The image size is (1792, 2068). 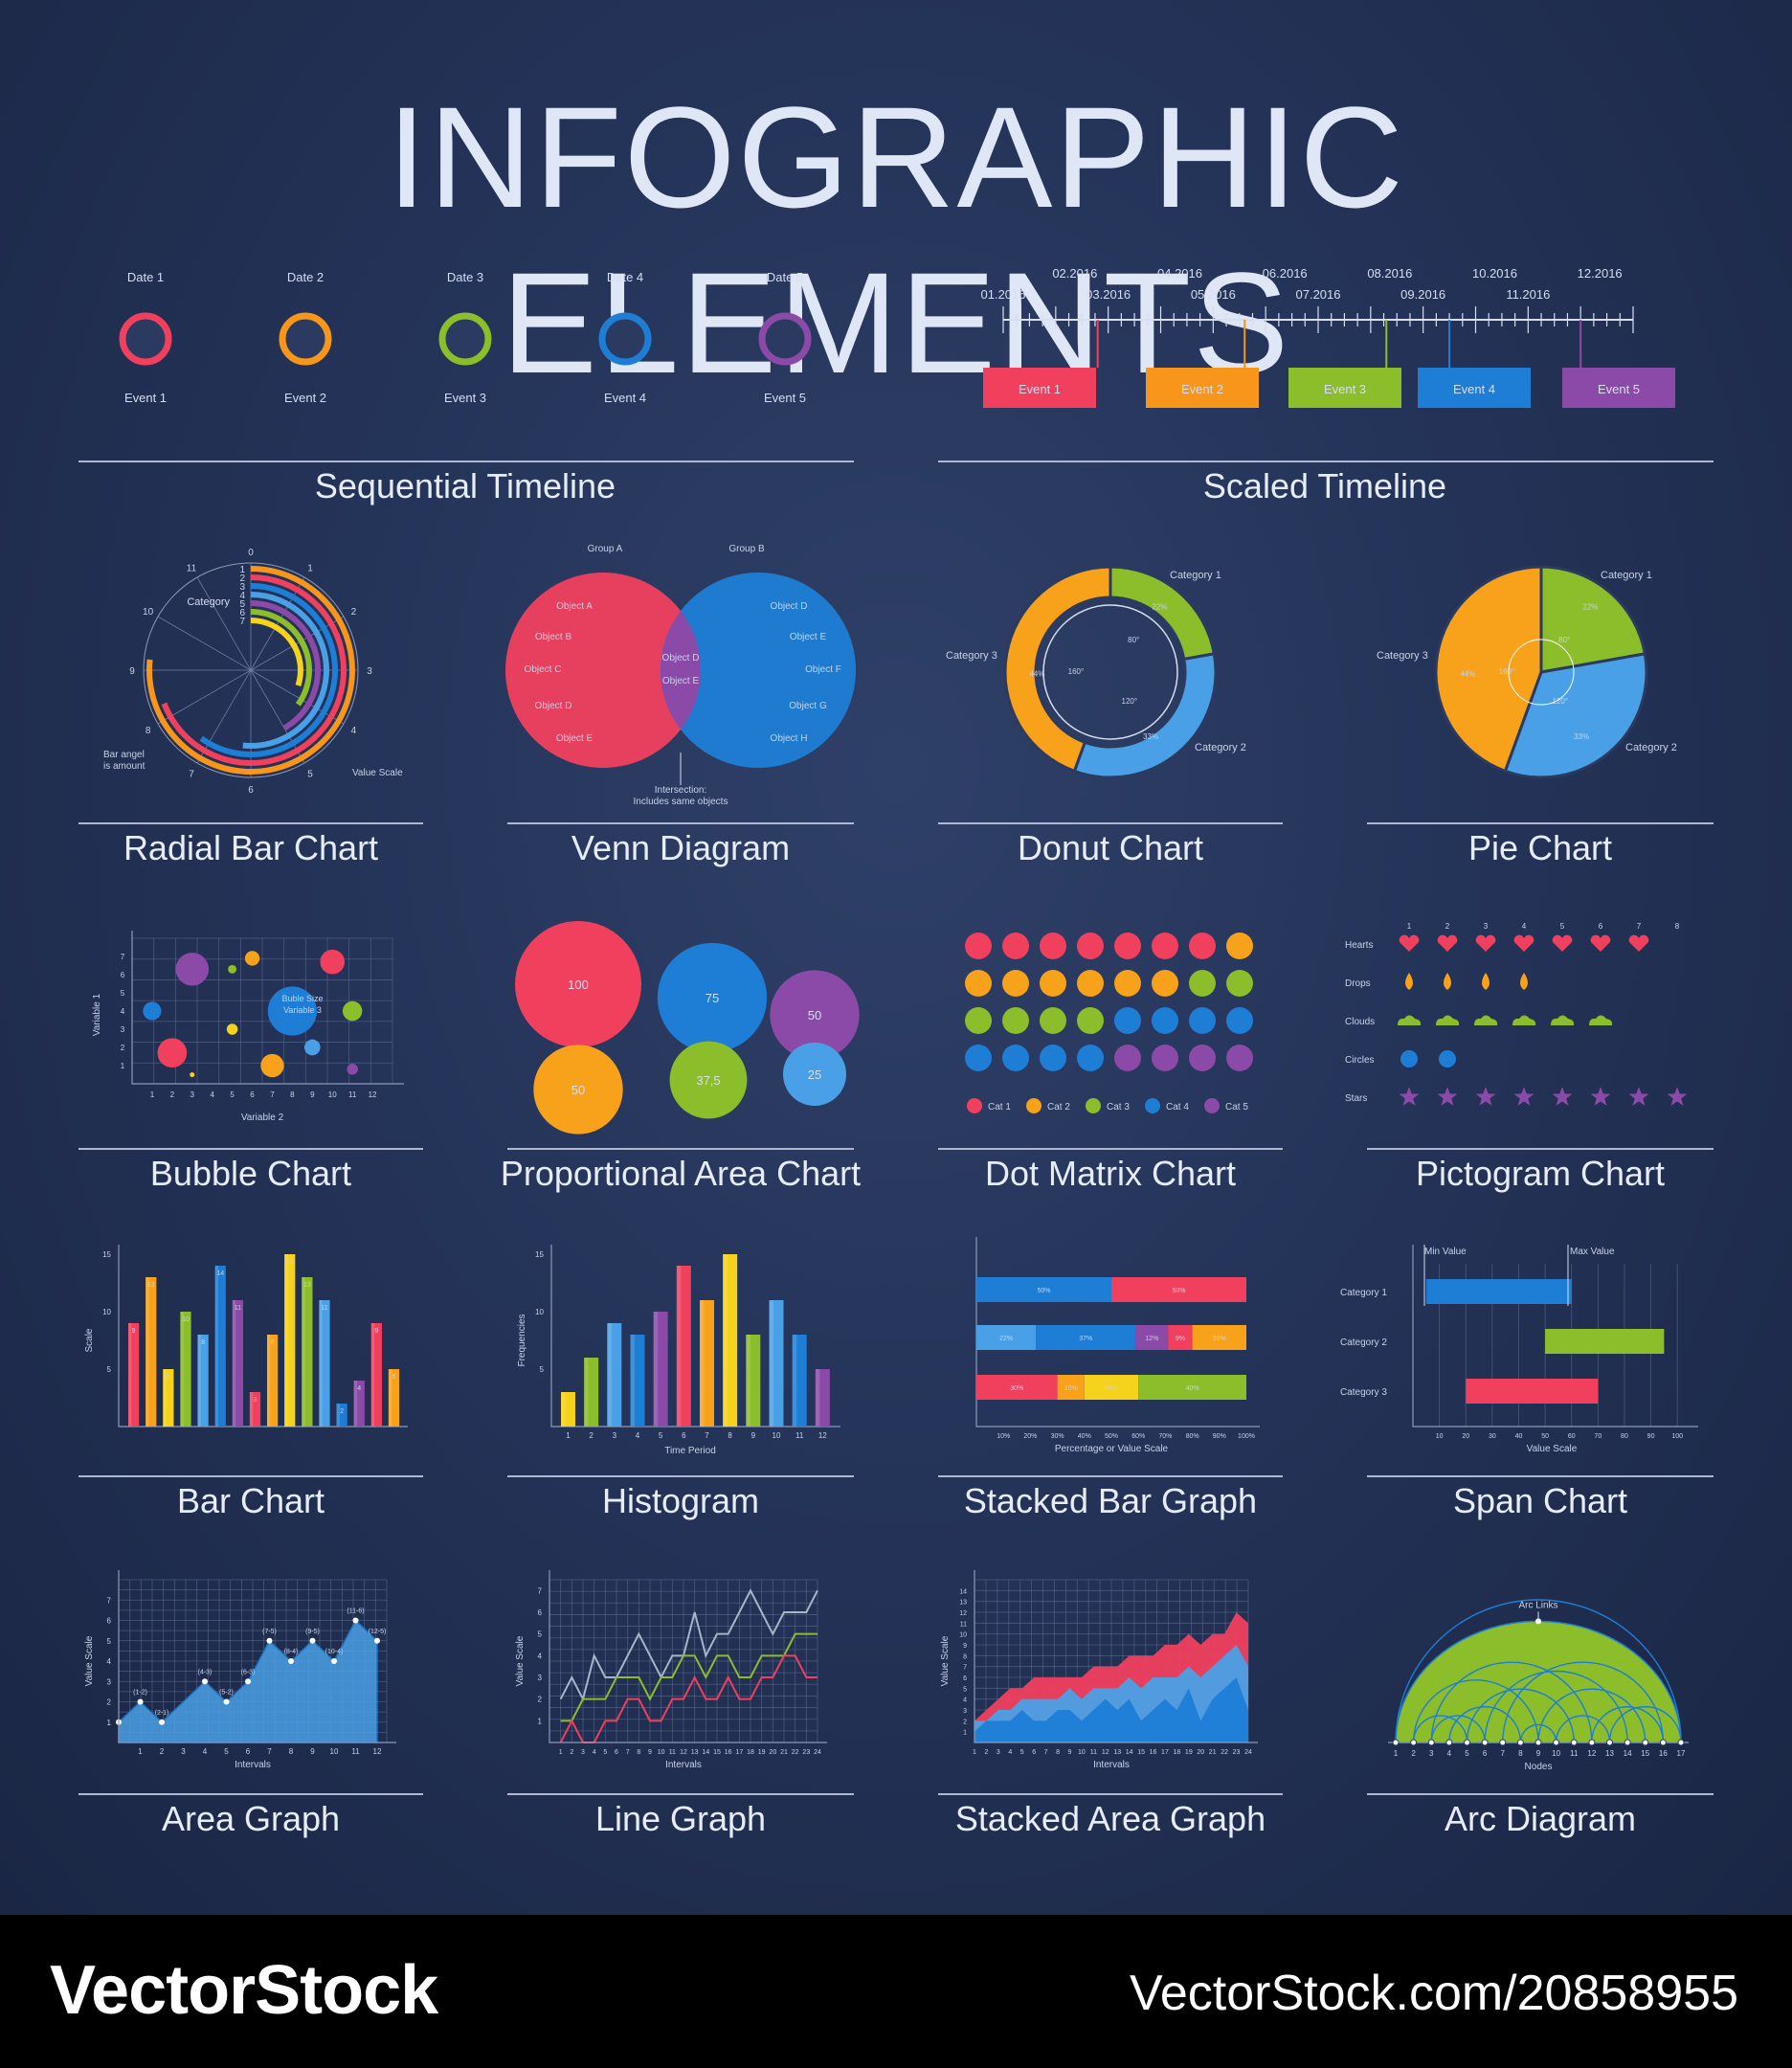 I want to click on y-tick: 1, so click(x=965, y=1733).